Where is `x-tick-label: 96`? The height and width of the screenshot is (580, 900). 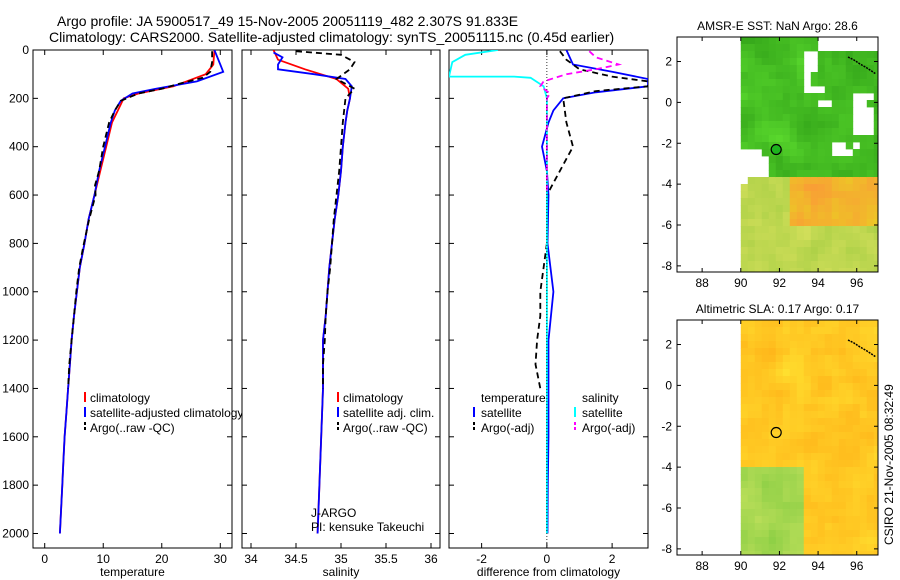
x-tick-label: 96 is located at coordinates (857, 566).